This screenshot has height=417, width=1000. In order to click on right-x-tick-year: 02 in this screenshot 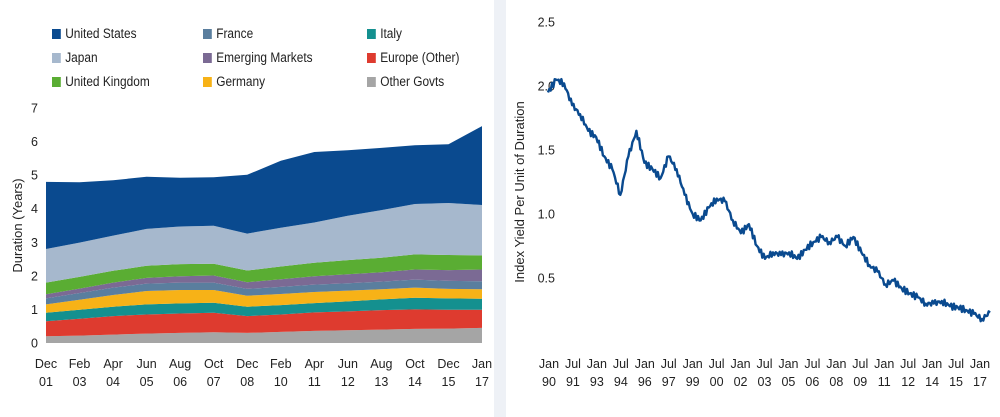, I will do `click(741, 382)`.